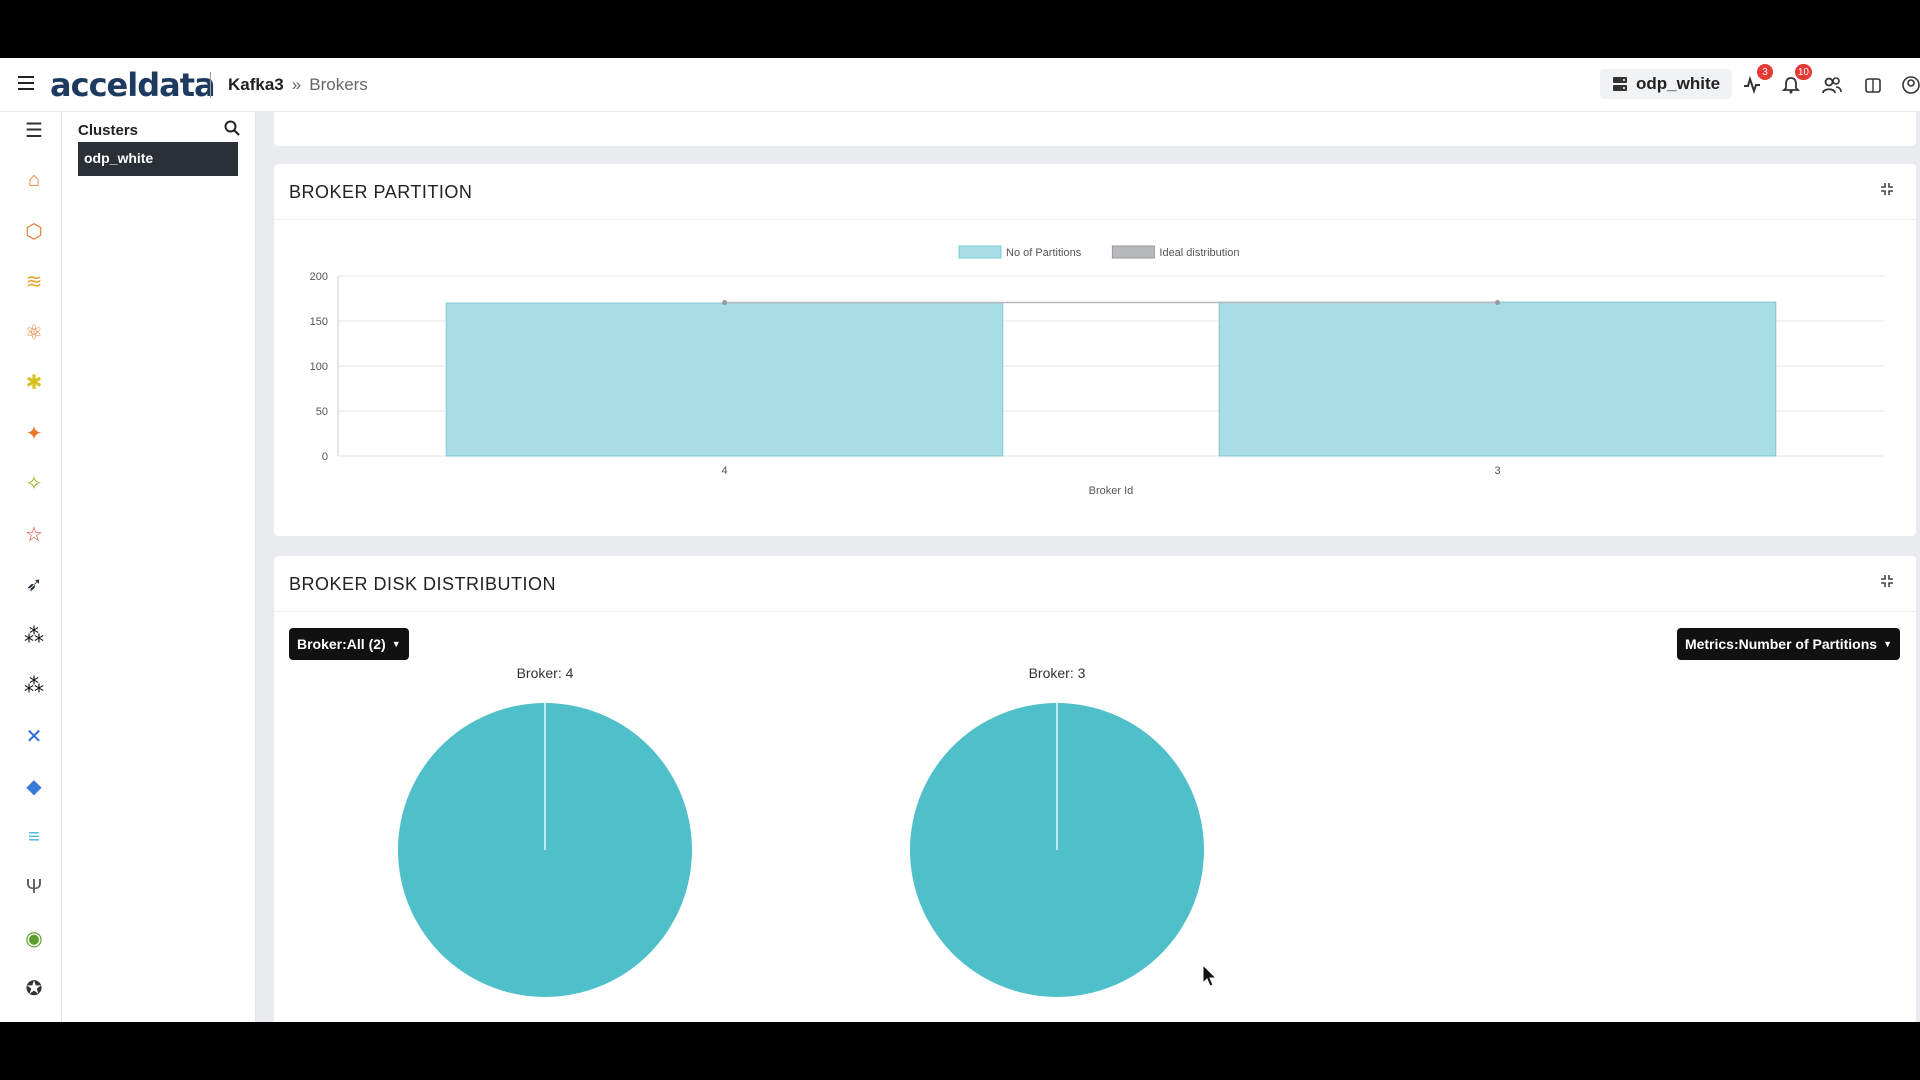 This screenshot has width=1920, height=1080. What do you see at coordinates (108, 130) in the screenshot?
I see `clusters-title: Clusters` at bounding box center [108, 130].